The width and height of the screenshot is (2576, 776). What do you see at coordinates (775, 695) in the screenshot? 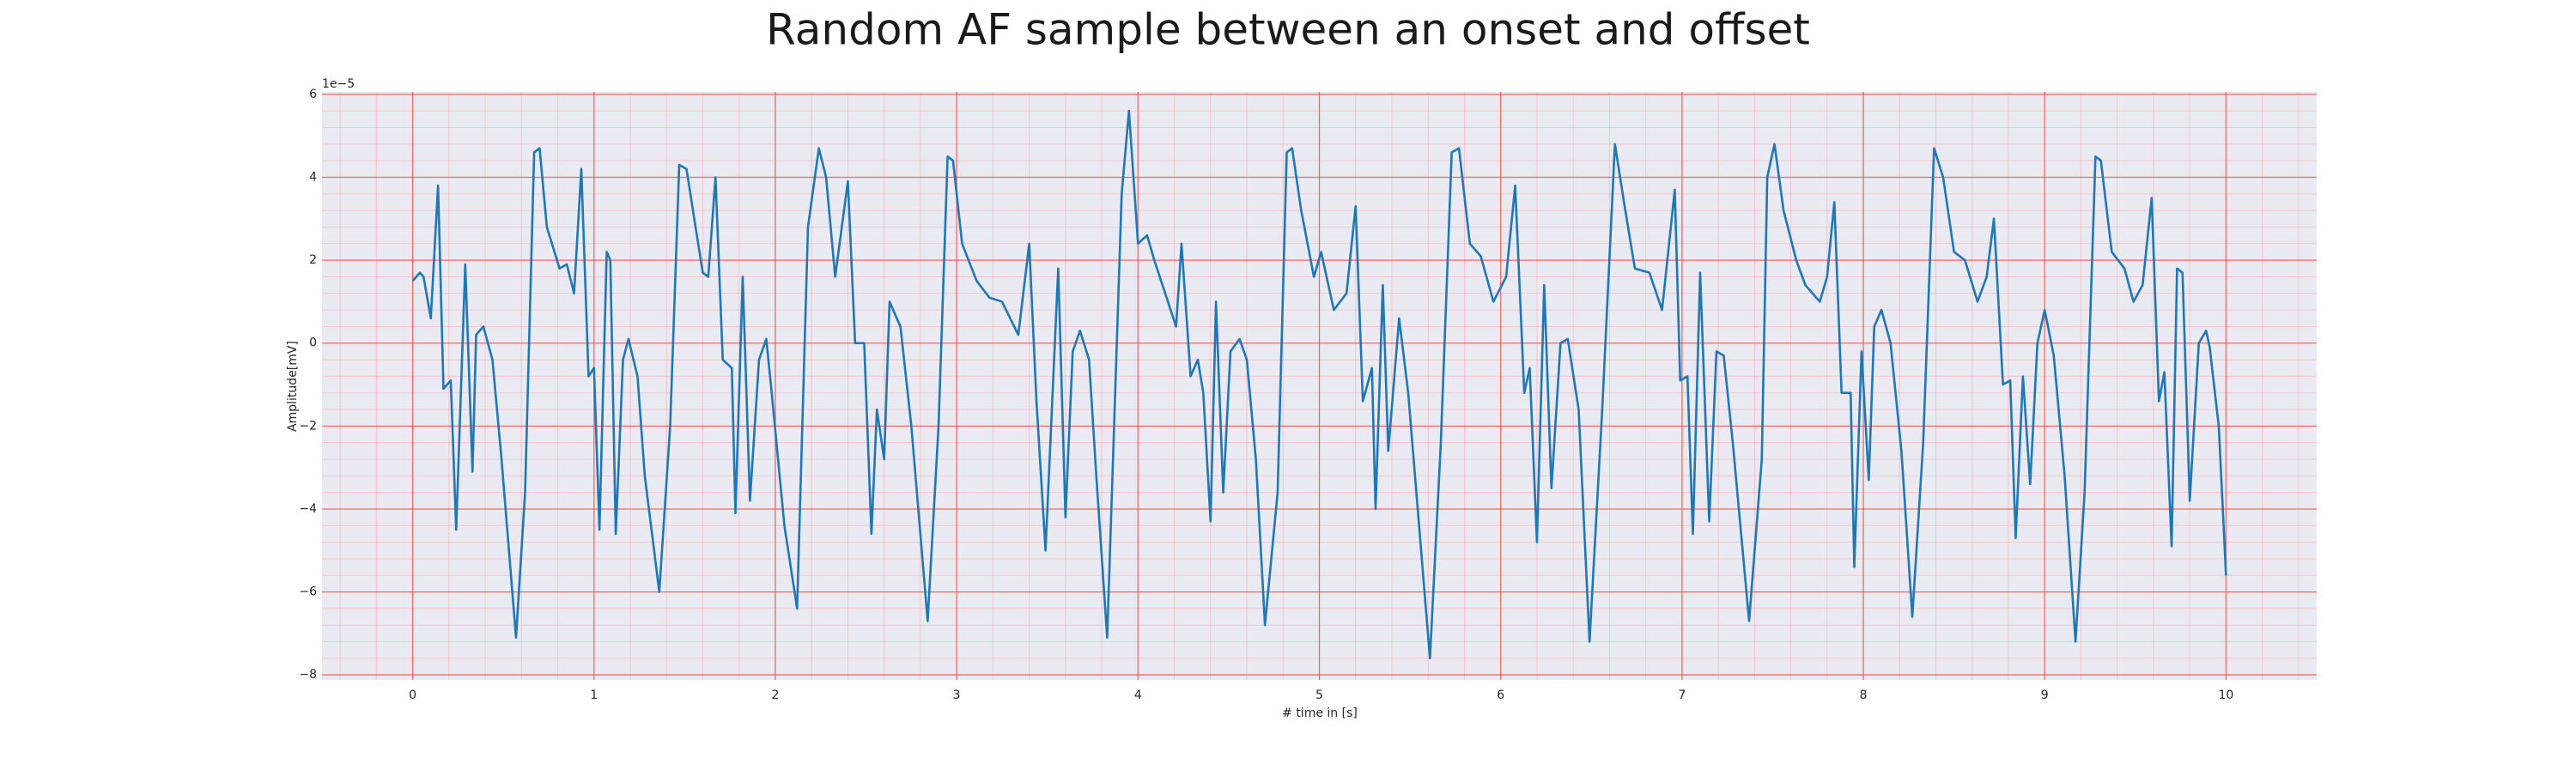
I see `x-tick-label: 2` at bounding box center [775, 695].